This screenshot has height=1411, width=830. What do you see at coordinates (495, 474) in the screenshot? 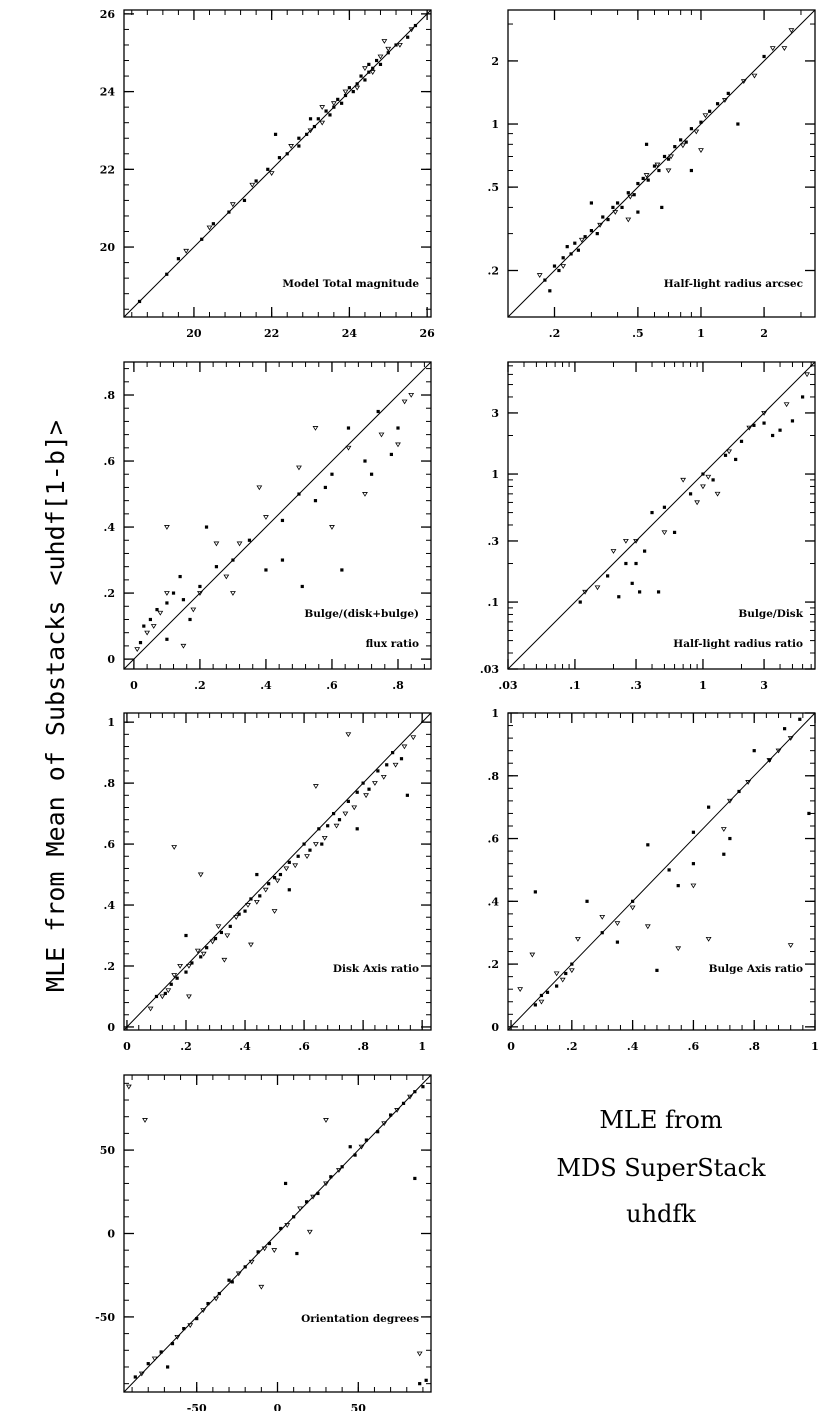
I see `y-tick-label: 1` at bounding box center [495, 474].